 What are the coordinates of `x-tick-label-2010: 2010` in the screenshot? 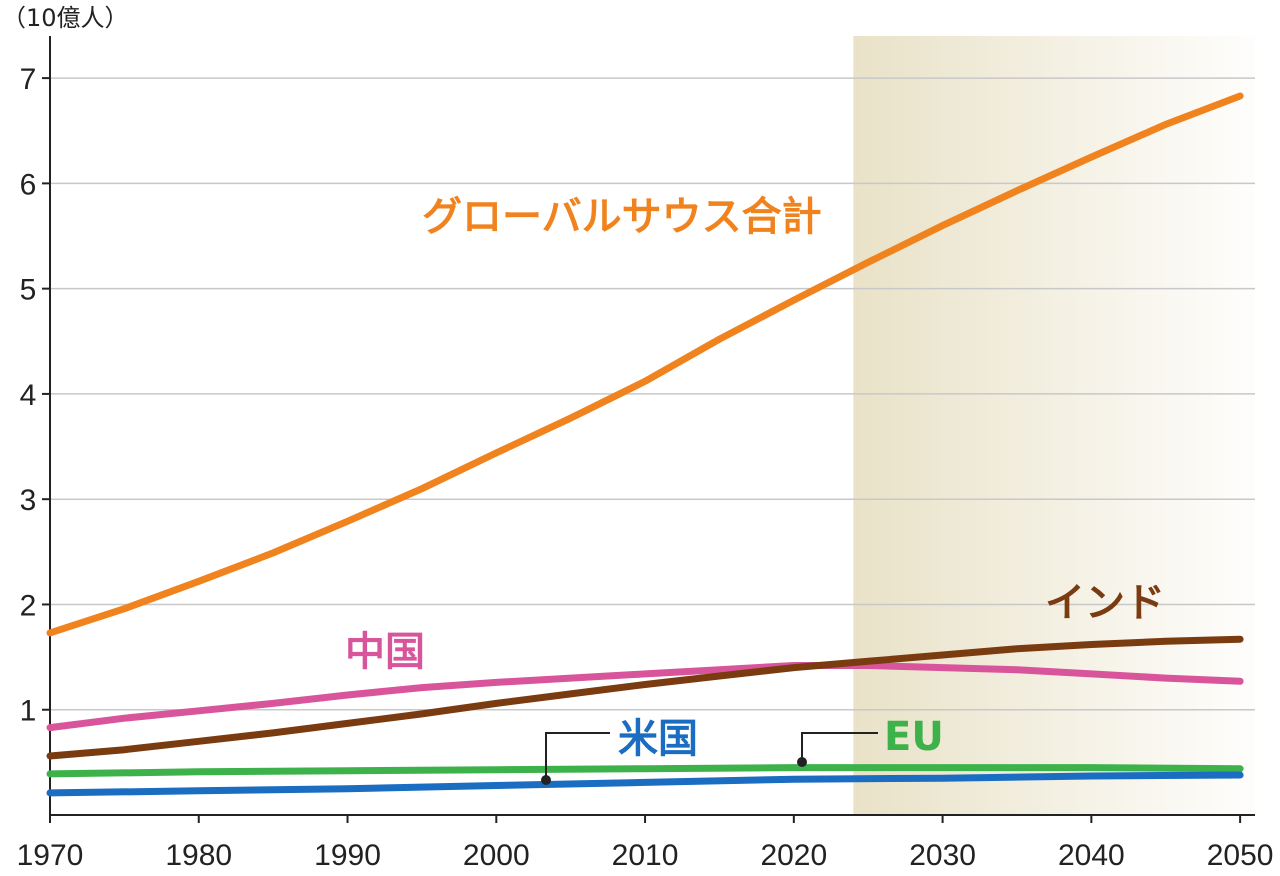 It's located at (645, 855).